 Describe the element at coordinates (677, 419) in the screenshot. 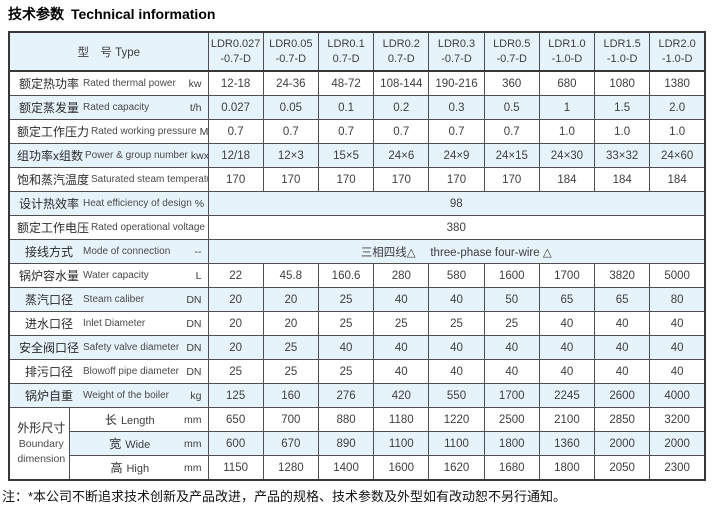

I see `value-cell: 3200` at that location.